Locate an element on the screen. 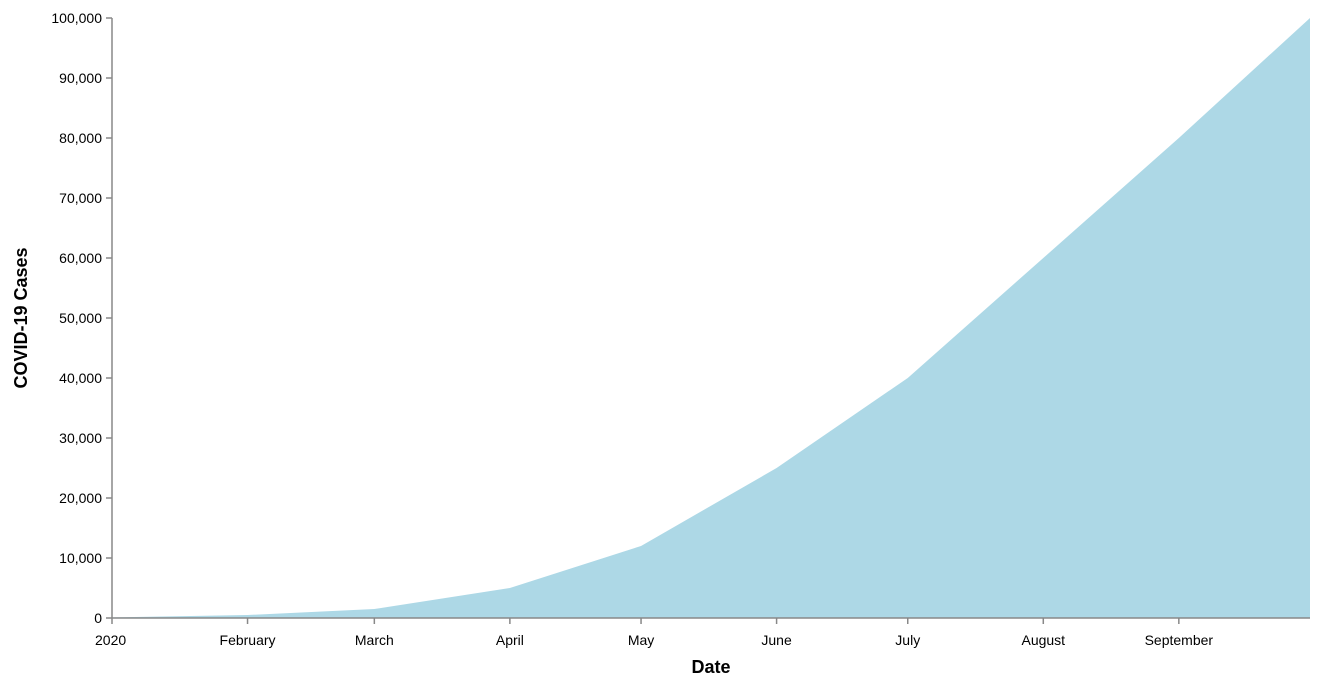 Image resolution: width=1320 pixels, height=686 pixels. y-tick-label: 90,000 is located at coordinates (80, 78).